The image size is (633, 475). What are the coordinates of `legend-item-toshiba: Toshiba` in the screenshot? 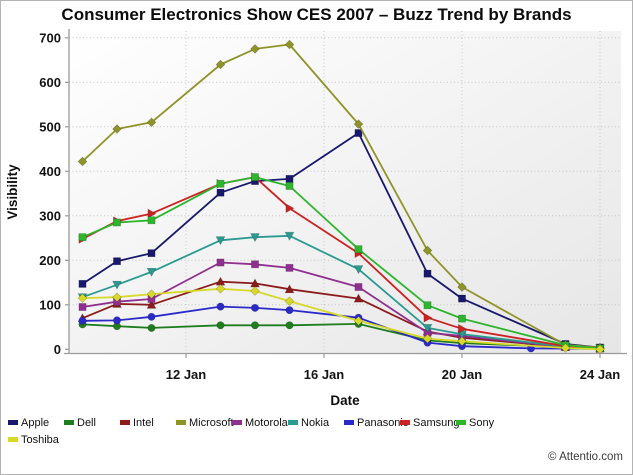 It's located at (36, 439).